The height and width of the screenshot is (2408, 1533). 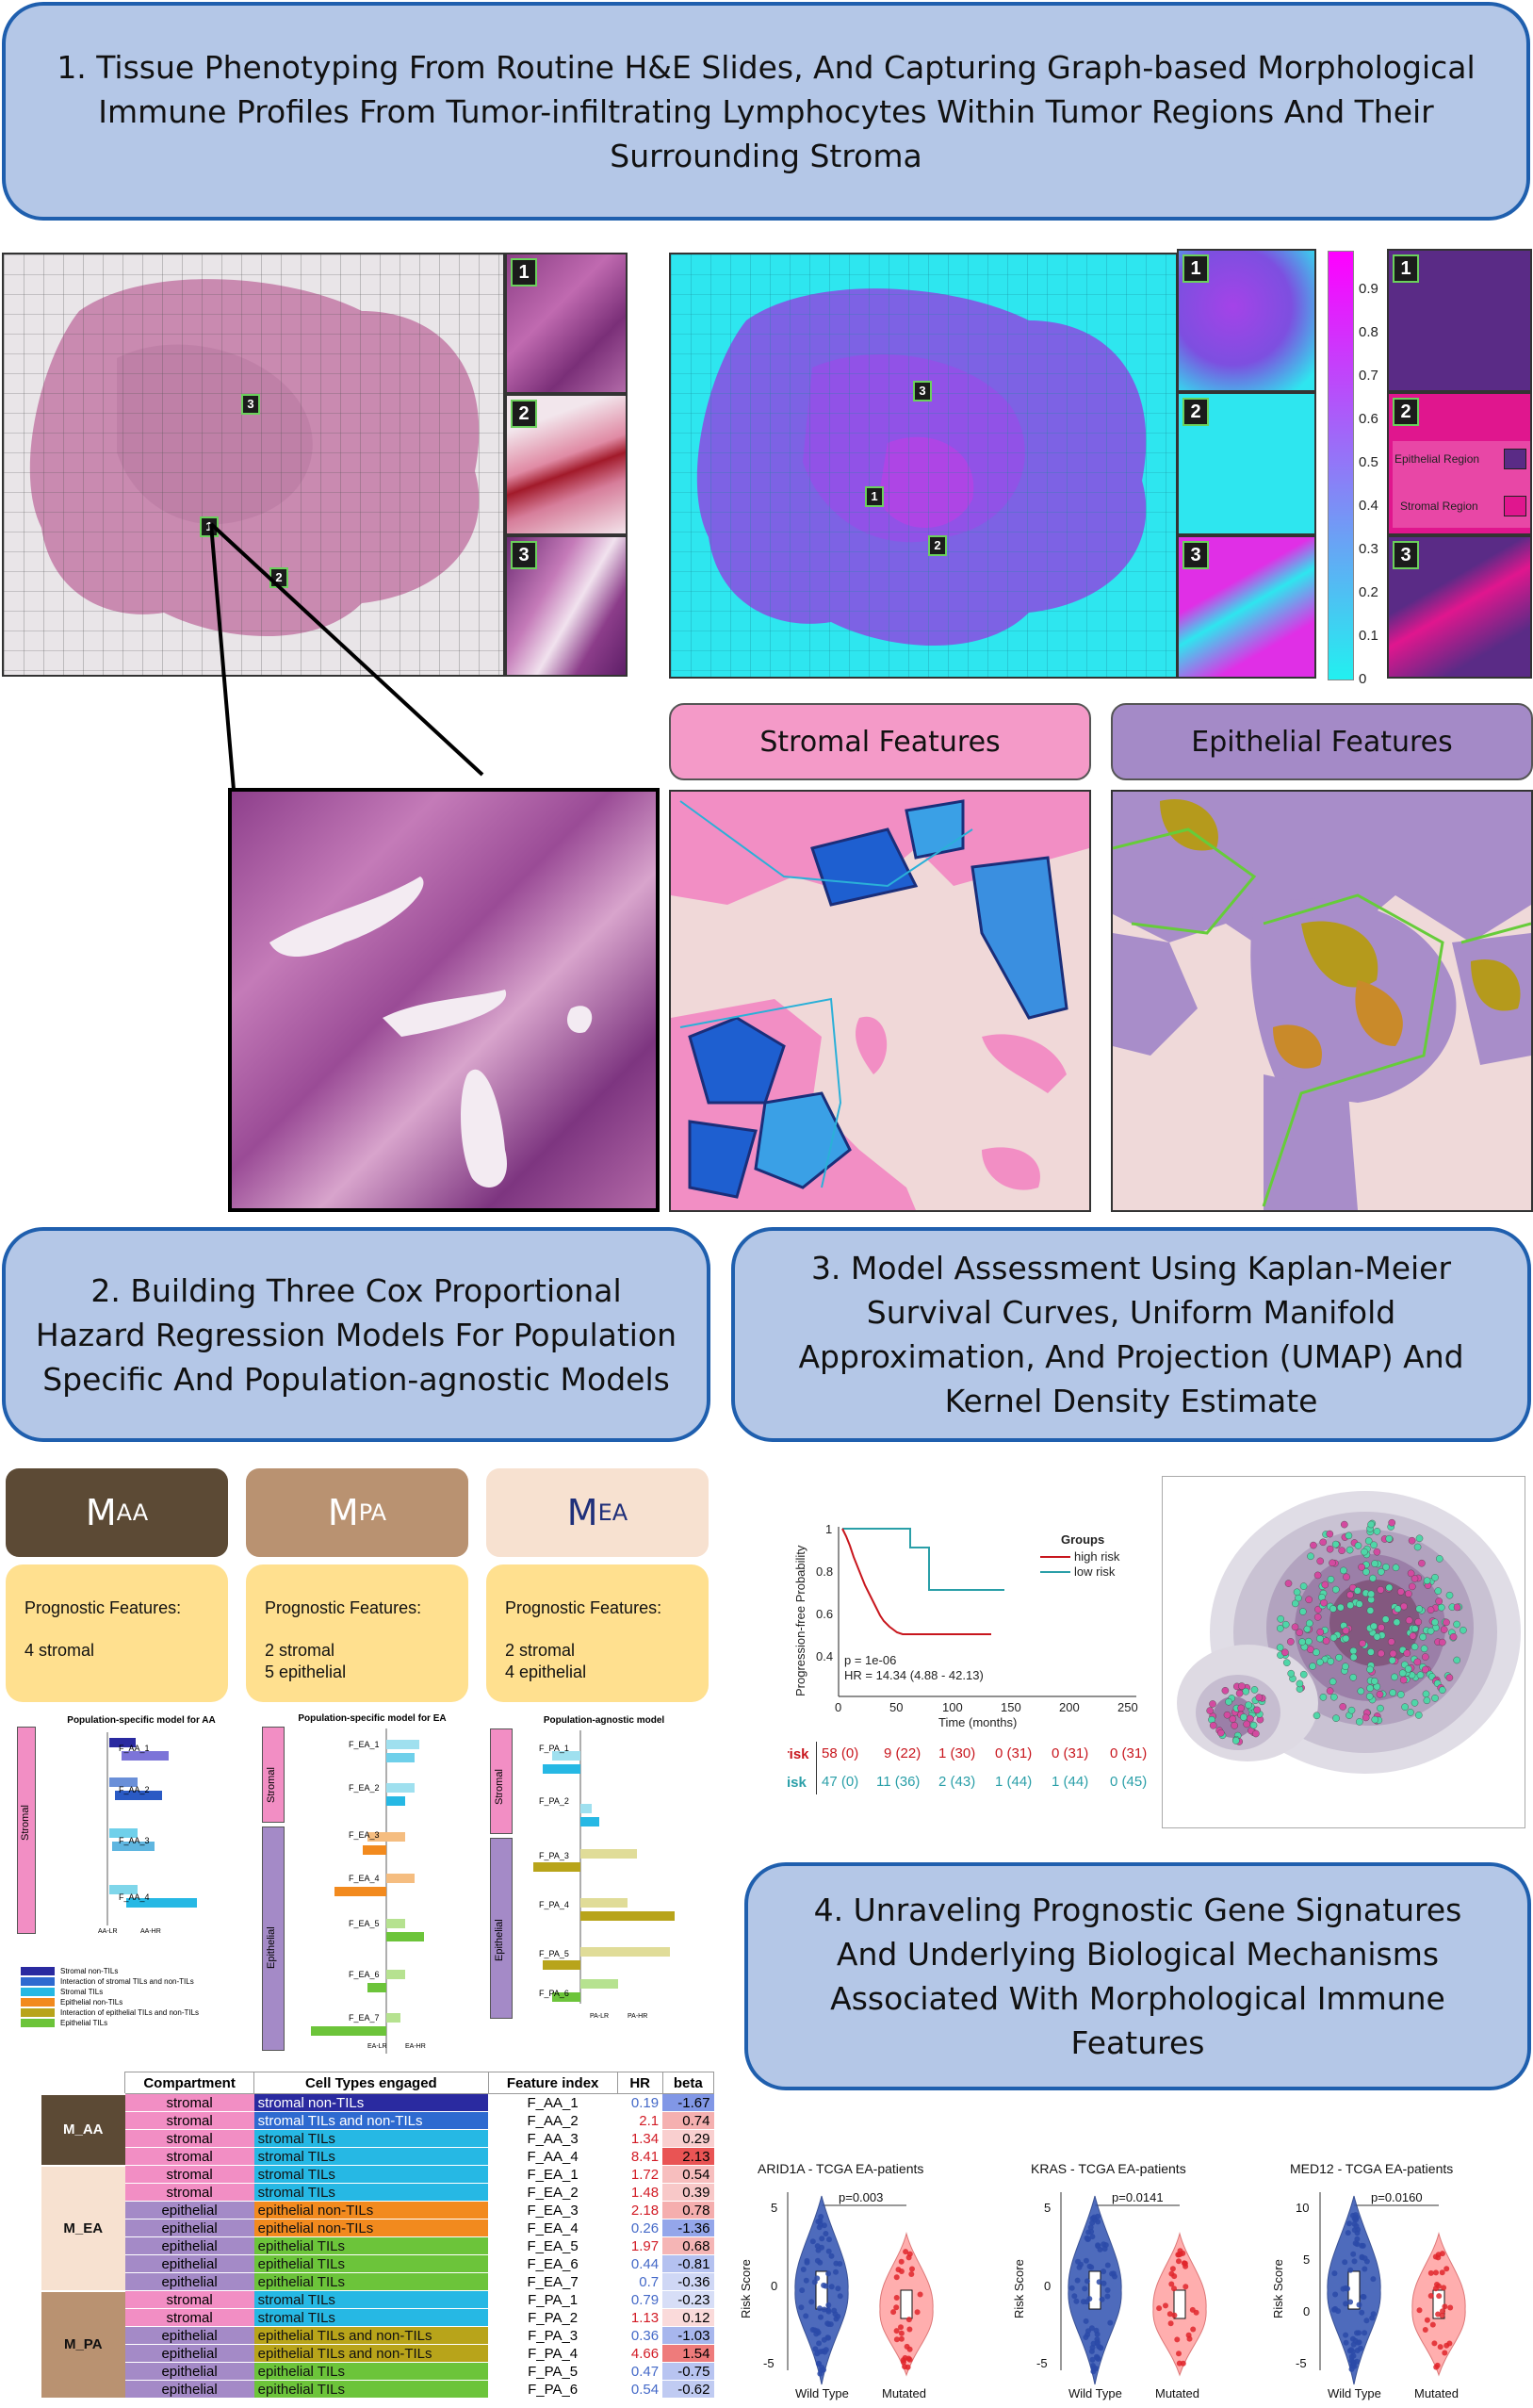 I want to click on violin-p-value: p=0.0141, so click(x=1138, y=2197).